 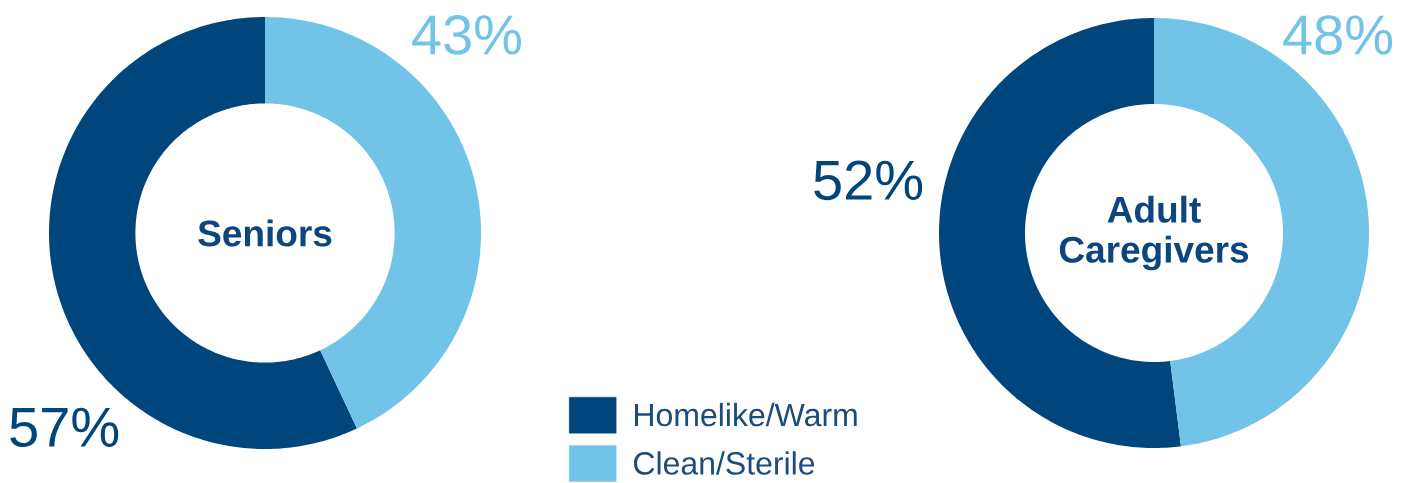 What do you see at coordinates (724, 463) in the screenshot?
I see `legend-label: Clean/Sterile` at bounding box center [724, 463].